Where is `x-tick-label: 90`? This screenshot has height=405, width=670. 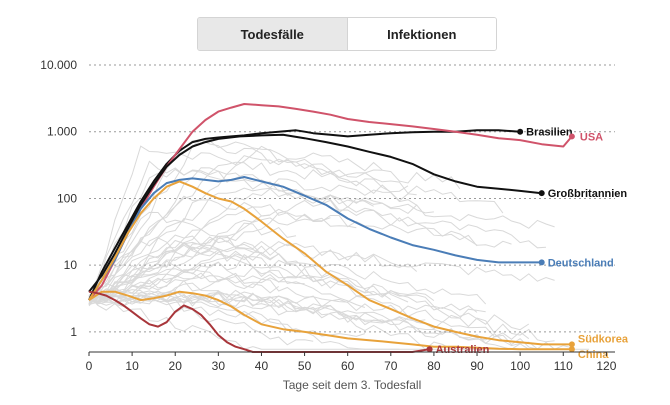
x-tick-label: 90 is located at coordinates (477, 366).